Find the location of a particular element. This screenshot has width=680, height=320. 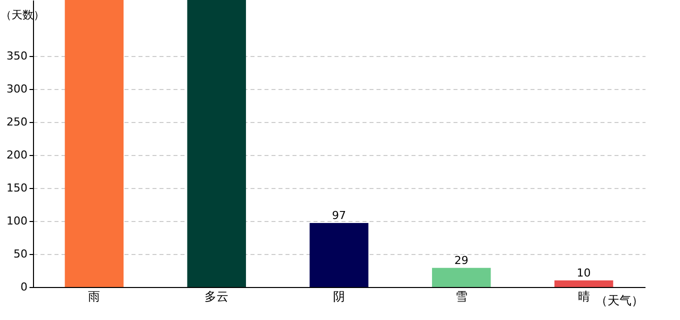

x-tick-label: 多云 is located at coordinates (216, 297).